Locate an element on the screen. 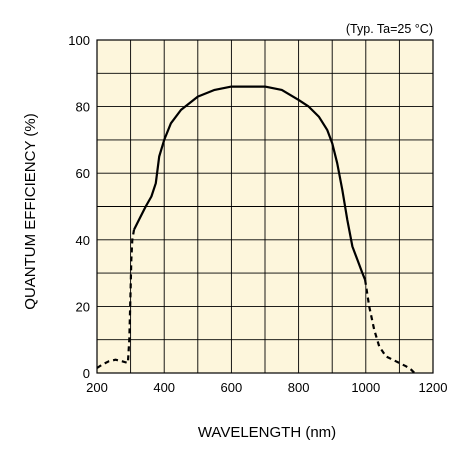 Image resolution: width=465 pixels, height=453 pixels. y-tick-label: 20 is located at coordinates (83, 306).